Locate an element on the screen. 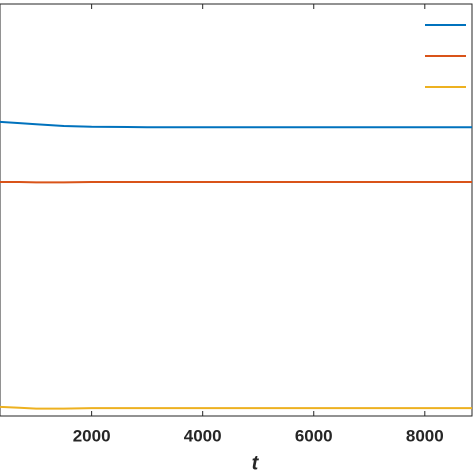  x-tick-label: 6000 is located at coordinates (314, 435).